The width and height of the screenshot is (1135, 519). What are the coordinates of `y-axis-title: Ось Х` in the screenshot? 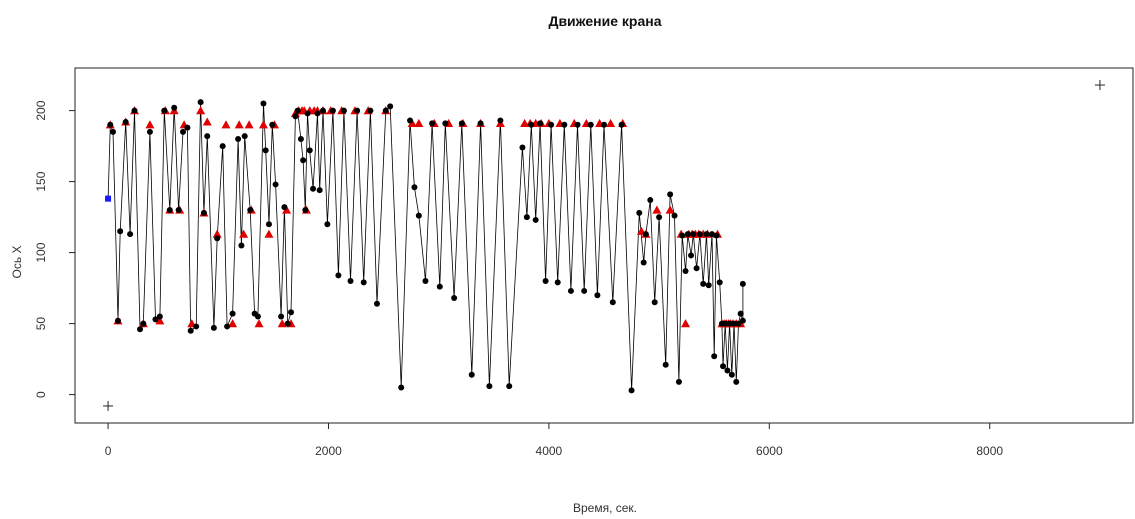 It's located at (17, 262).